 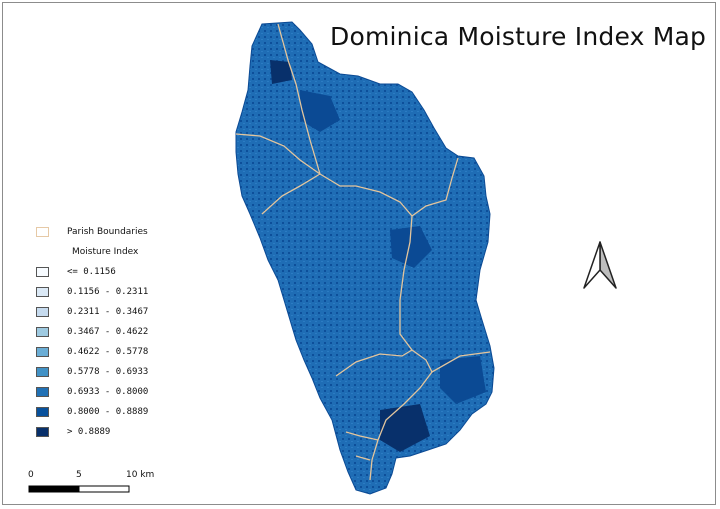 What do you see at coordinates (148, 485) in the screenshot?
I see `scale-bar: 0 5 10 km` at bounding box center [148, 485].